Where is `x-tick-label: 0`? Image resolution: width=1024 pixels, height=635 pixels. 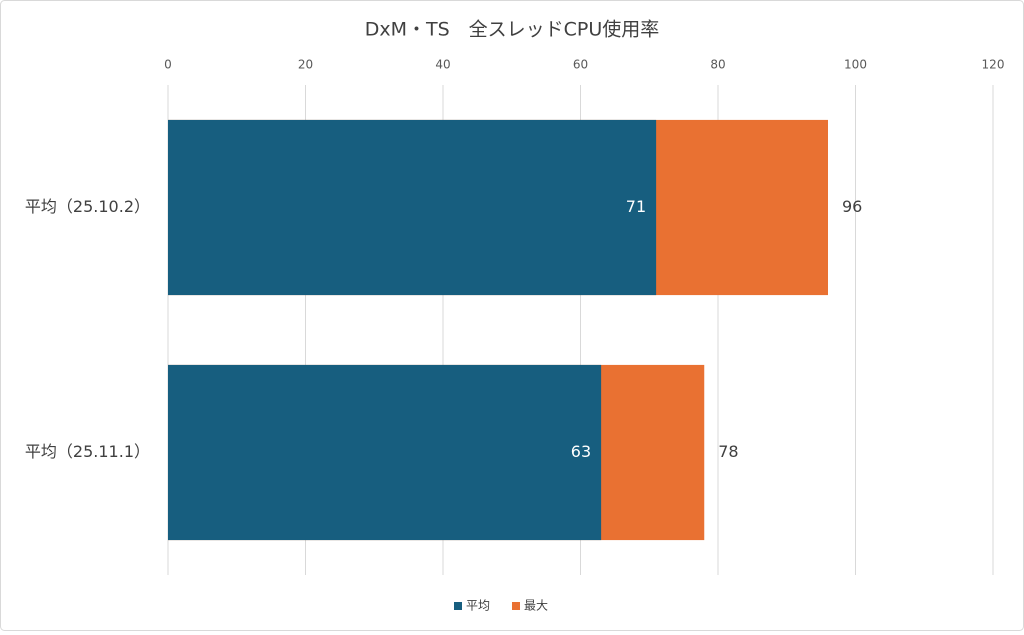
x-tick-label: 0 is located at coordinates (168, 65).